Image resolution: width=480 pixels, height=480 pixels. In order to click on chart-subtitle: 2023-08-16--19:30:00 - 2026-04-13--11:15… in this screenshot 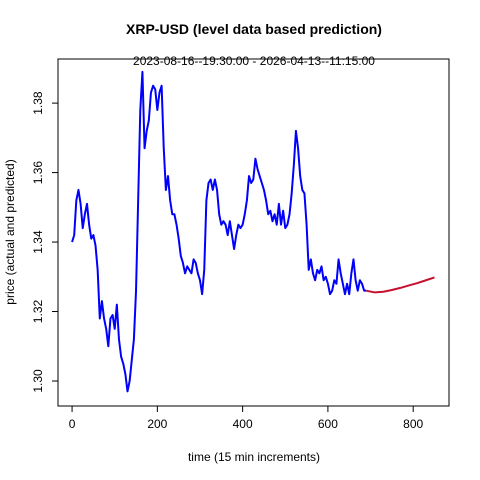, I will do `click(254, 61)`.